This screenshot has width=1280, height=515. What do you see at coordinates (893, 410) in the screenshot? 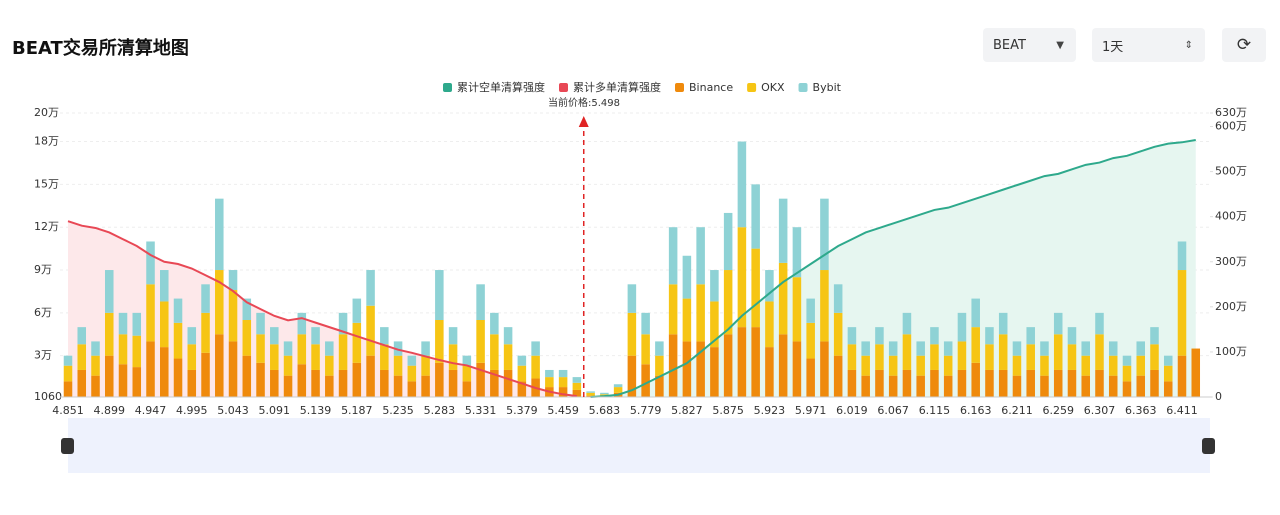
I see `x-tick-label: 6.067` at bounding box center [893, 410].